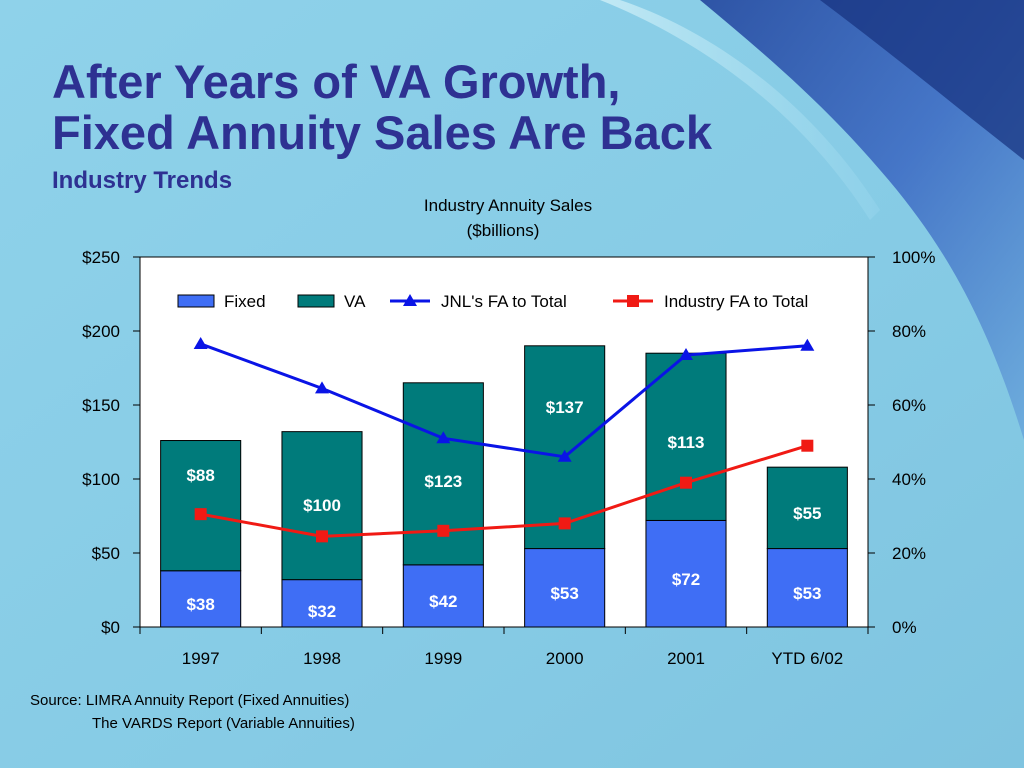 This screenshot has width=1024, height=768. Describe the element at coordinates (200, 604) in the screenshot. I see `data-label-fixed: $38` at that location.